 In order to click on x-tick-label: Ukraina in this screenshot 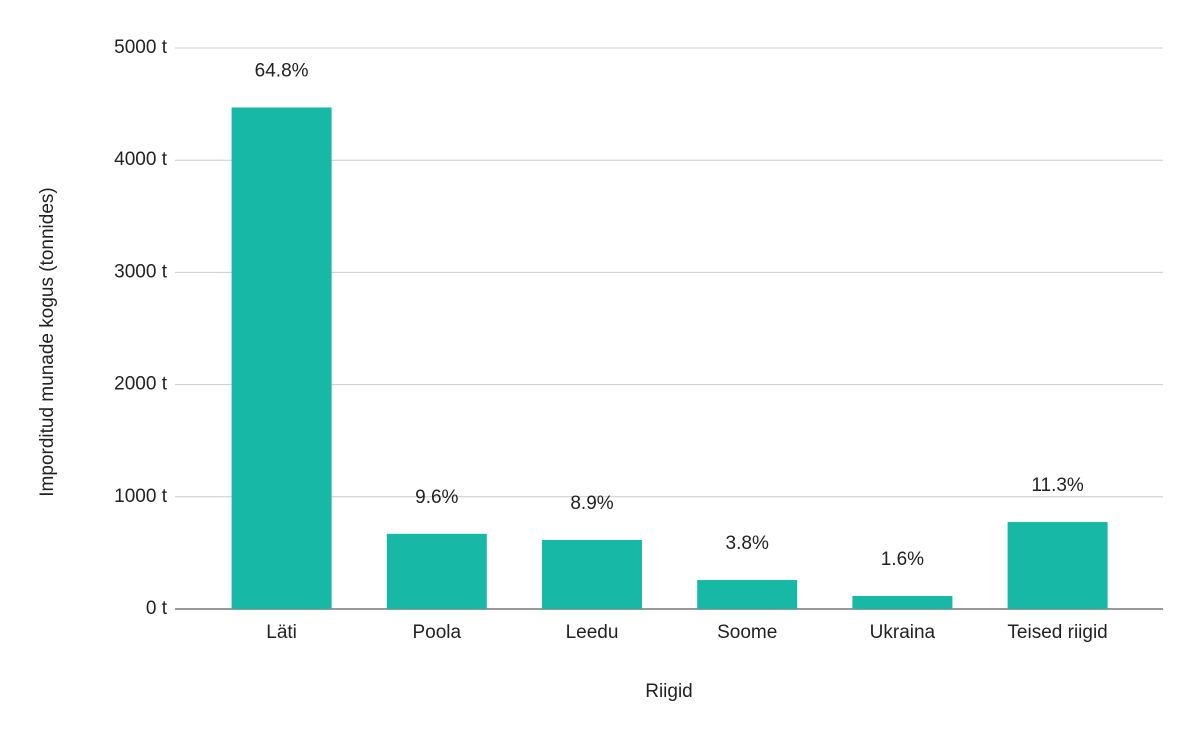, I will do `click(903, 632)`.